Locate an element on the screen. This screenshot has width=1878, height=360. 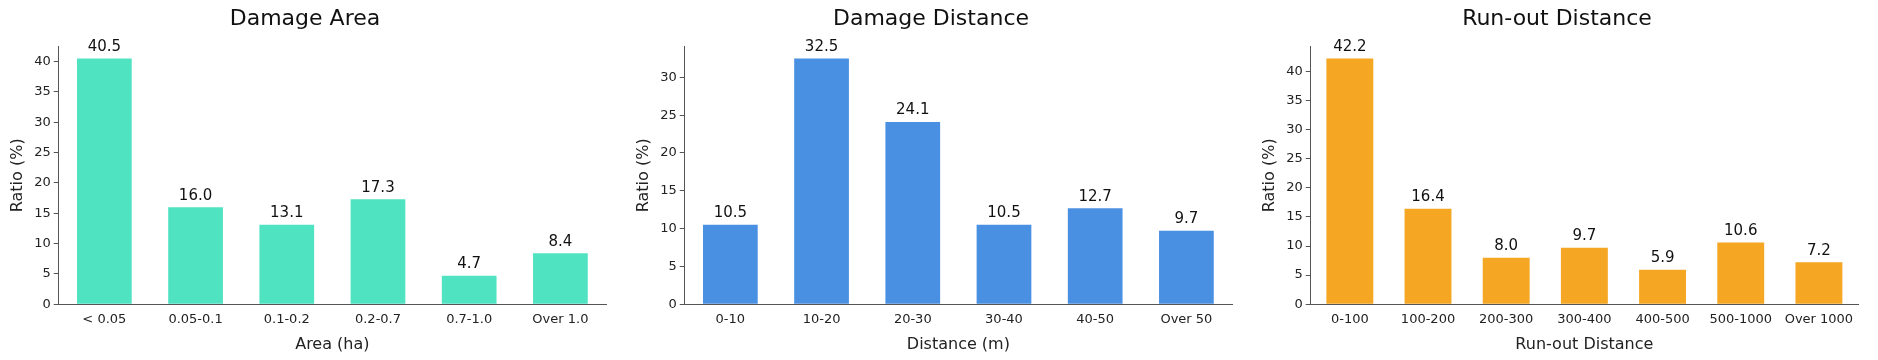
data-label: 16.4 is located at coordinates (1428, 196).